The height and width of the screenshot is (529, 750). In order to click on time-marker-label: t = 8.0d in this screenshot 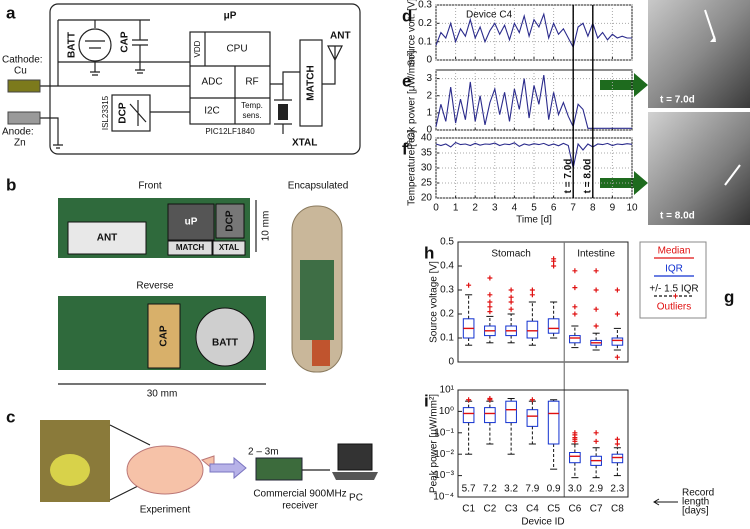, I will do `click(587, 176)`.